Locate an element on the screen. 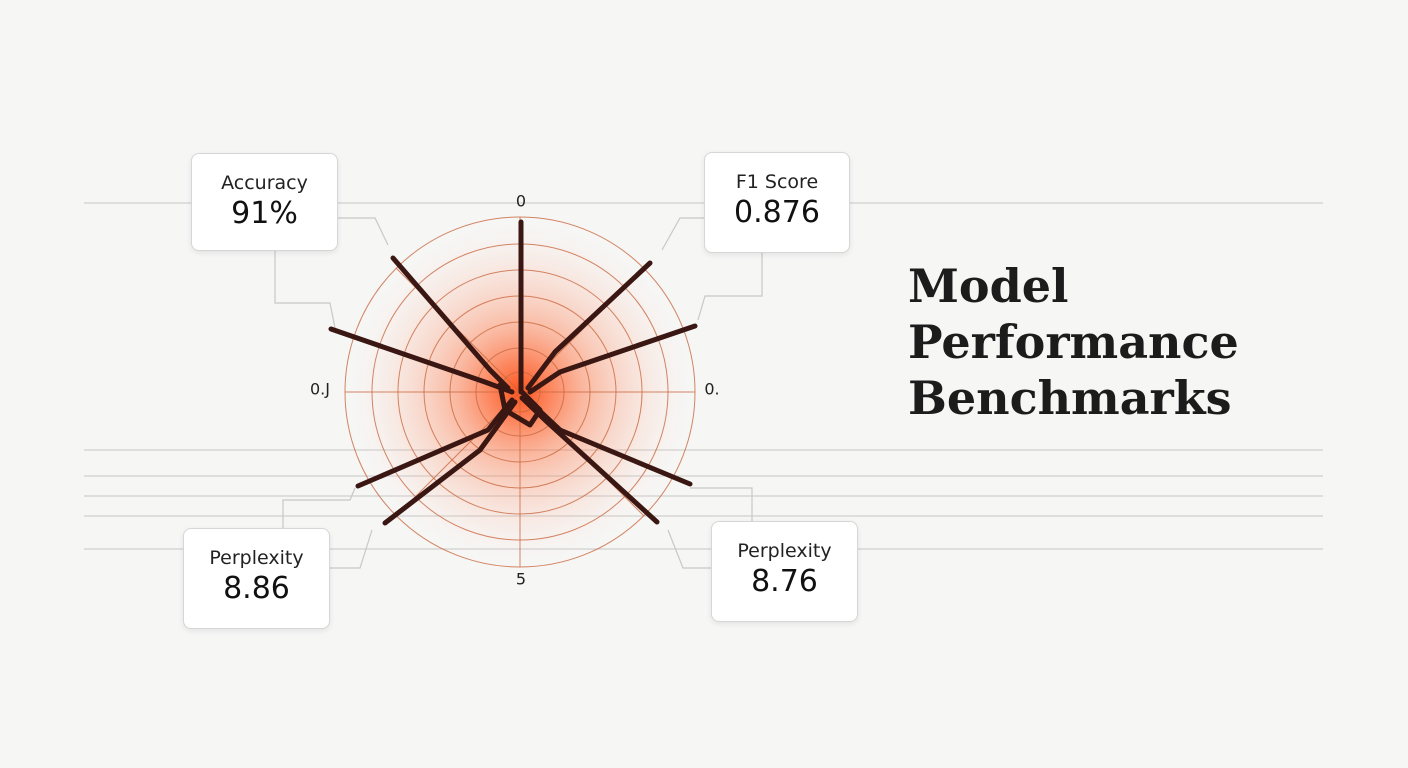 This screenshot has height=768, width=1408. axis-label: 0 is located at coordinates (521, 201).